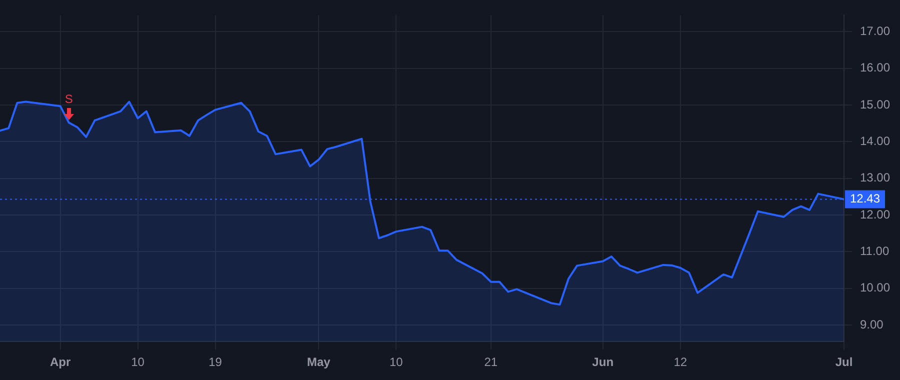 The image size is (900, 380). Describe the element at coordinates (603, 362) in the screenshot. I see `x-tick-label: Jun` at that location.